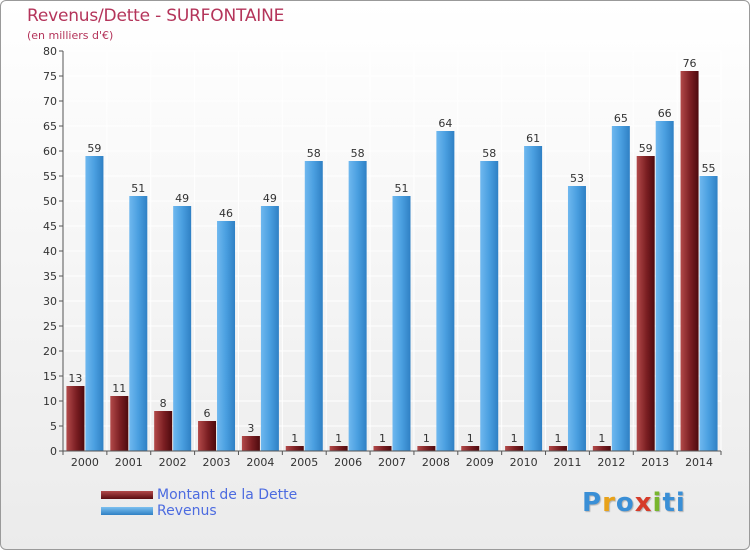 The image size is (750, 550). I want to click on y-tick-label: 20, so click(50, 351).